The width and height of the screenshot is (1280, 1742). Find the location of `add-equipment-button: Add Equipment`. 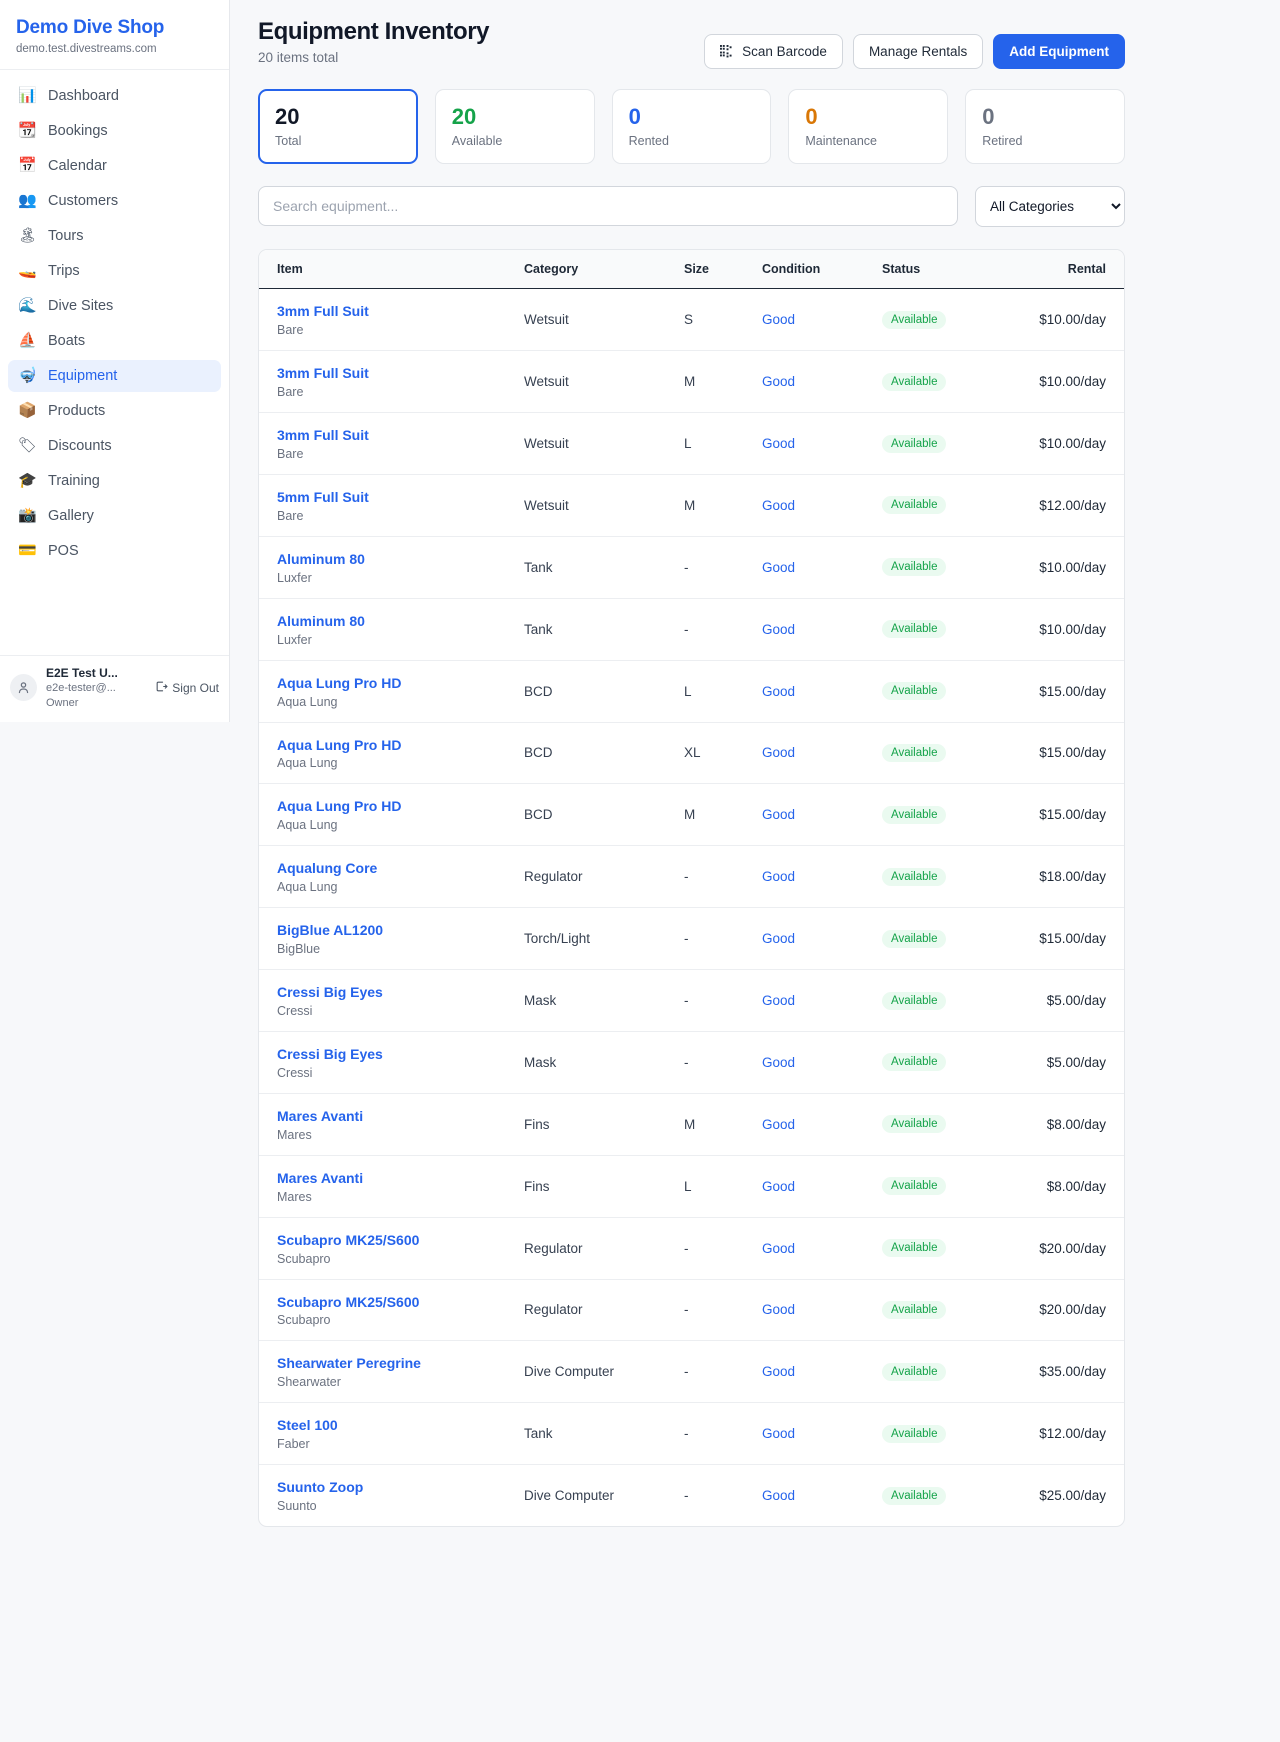

add-equipment-button: Add Equipment is located at coordinates (1059, 51).